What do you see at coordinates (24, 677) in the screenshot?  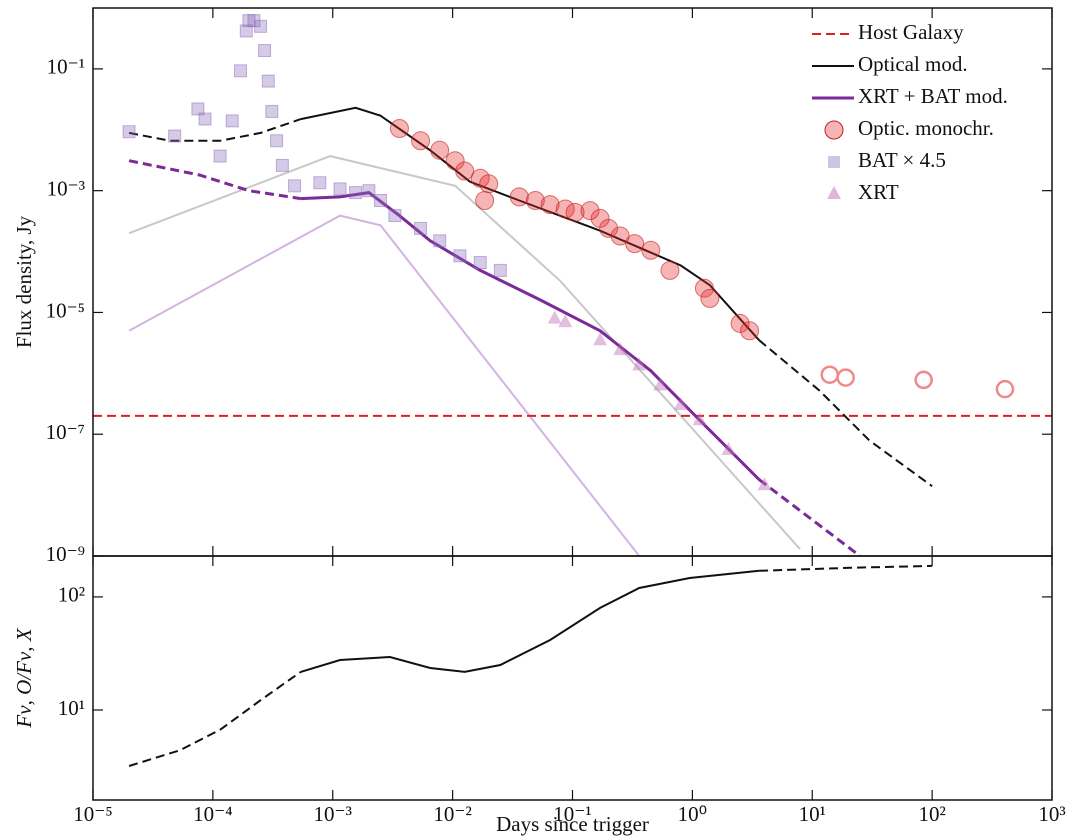 I see `y-axis-label: Fν, O/Fν, X` at bounding box center [24, 677].